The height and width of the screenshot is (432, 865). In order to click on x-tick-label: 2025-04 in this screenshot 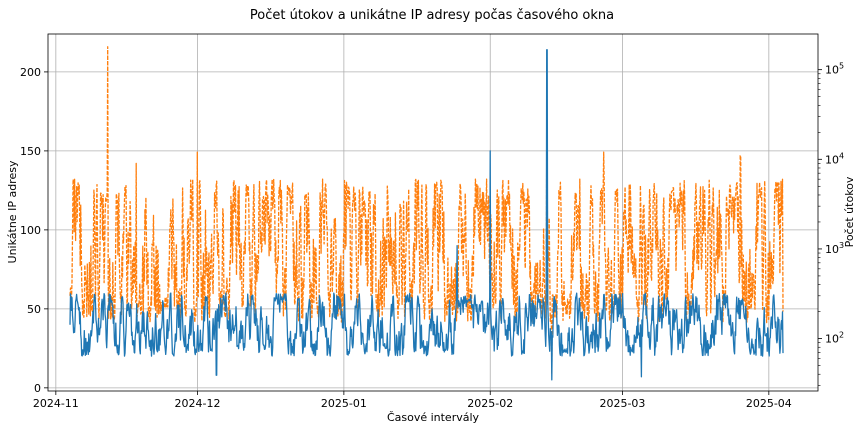, I will do `click(769, 403)`.